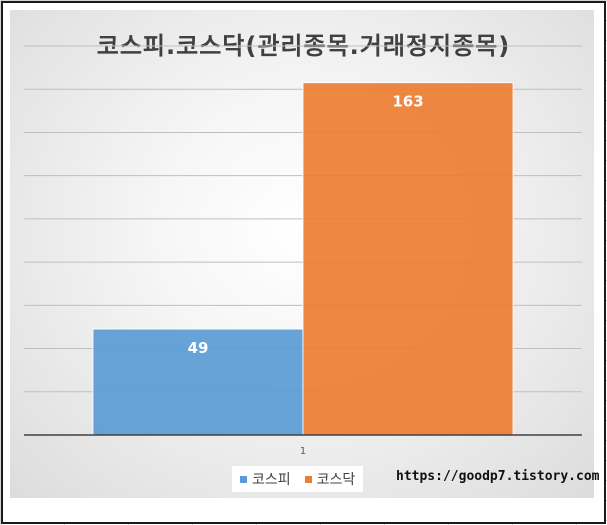 The width and height of the screenshot is (607, 525). Describe the element at coordinates (198, 382) in the screenshot. I see `bar-kospi` at that location.